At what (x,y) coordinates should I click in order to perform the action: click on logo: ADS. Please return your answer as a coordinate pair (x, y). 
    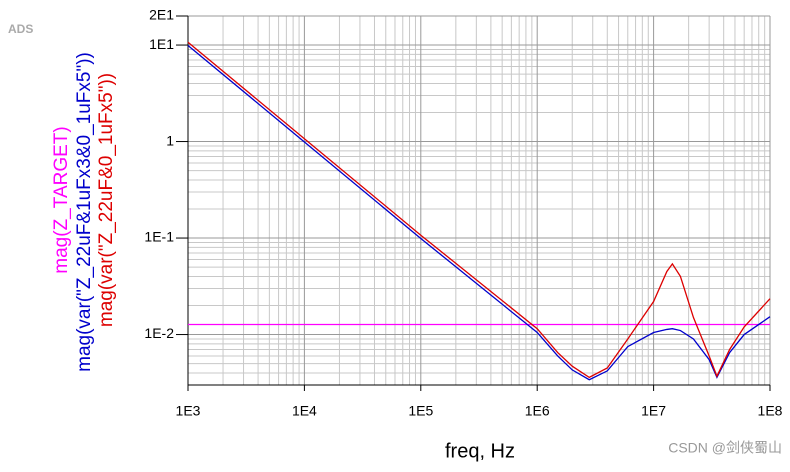
    Looking at the image, I should click on (20, 29).